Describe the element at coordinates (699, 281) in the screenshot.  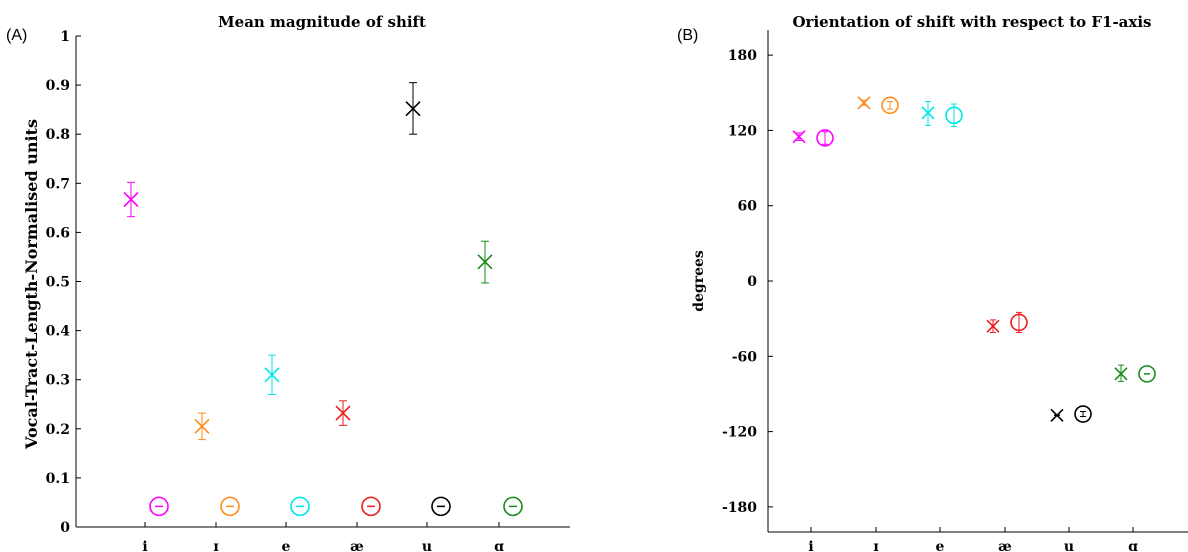
I see `panel-b-ylabel: degrees` at that location.